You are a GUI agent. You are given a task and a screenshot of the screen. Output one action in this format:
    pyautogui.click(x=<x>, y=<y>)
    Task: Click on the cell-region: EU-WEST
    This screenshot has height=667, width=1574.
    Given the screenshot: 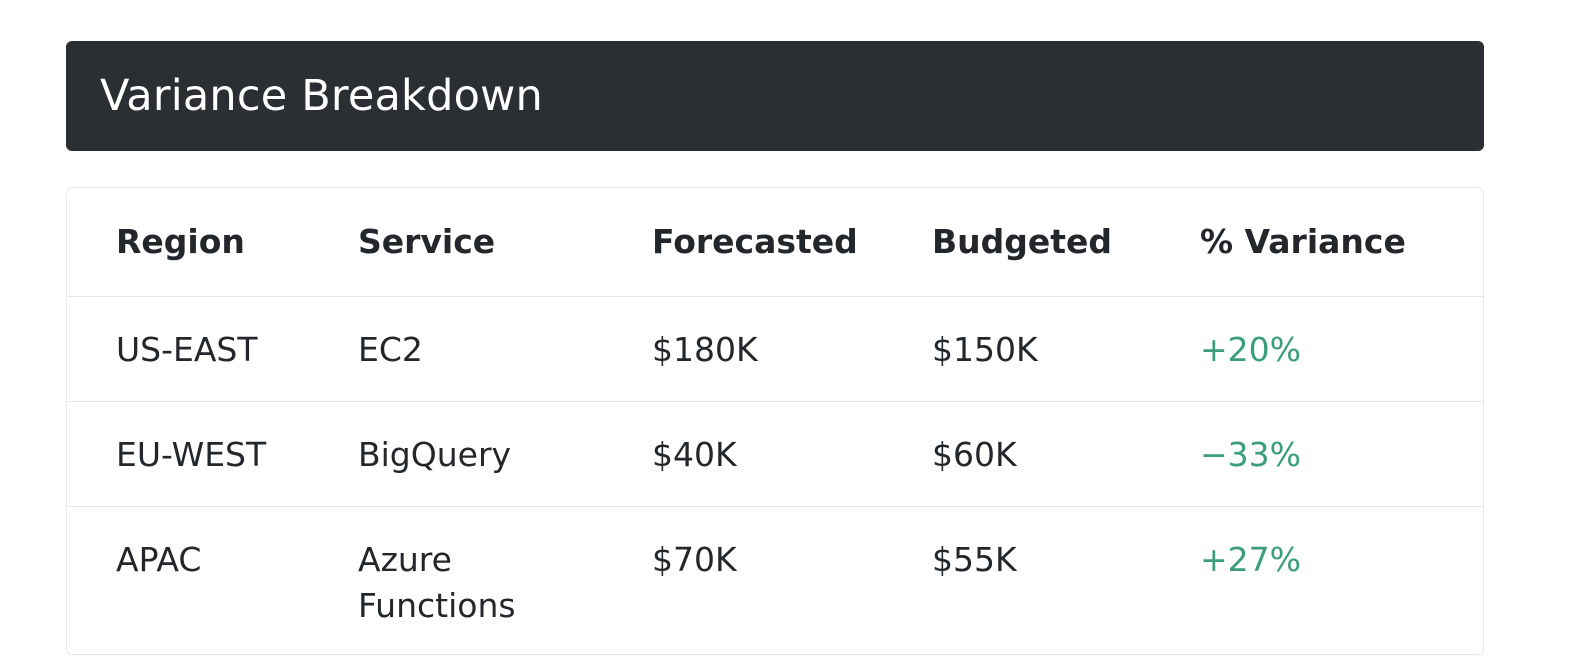 What is the action you would take?
    pyautogui.click(x=191, y=454)
    